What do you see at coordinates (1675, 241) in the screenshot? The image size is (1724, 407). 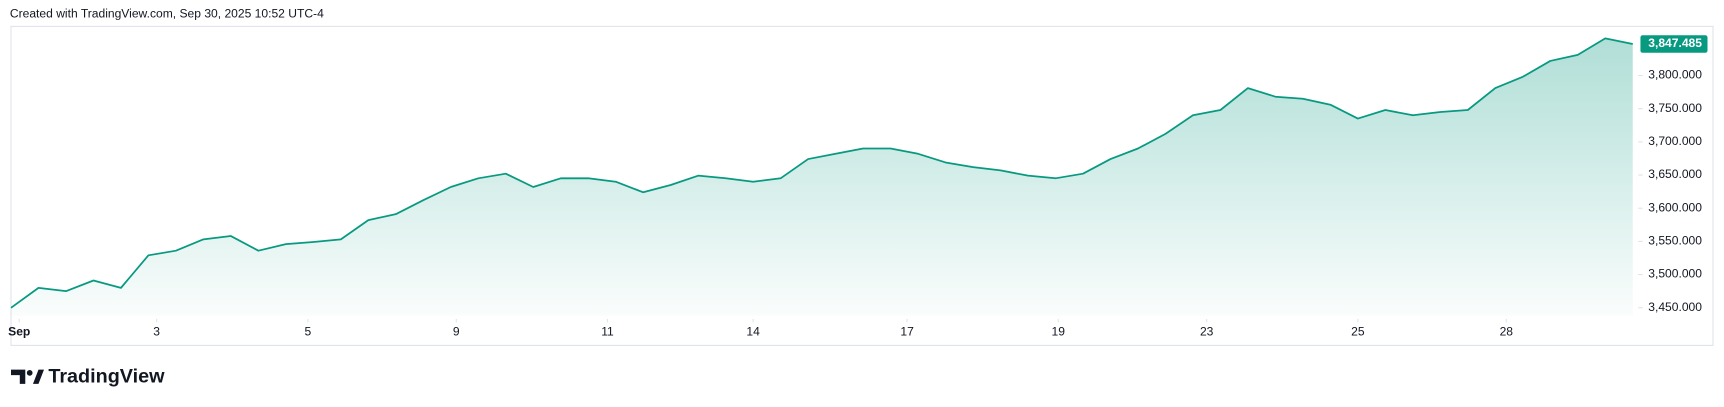 I see `y-tick-label: 3,550.000` at bounding box center [1675, 241].